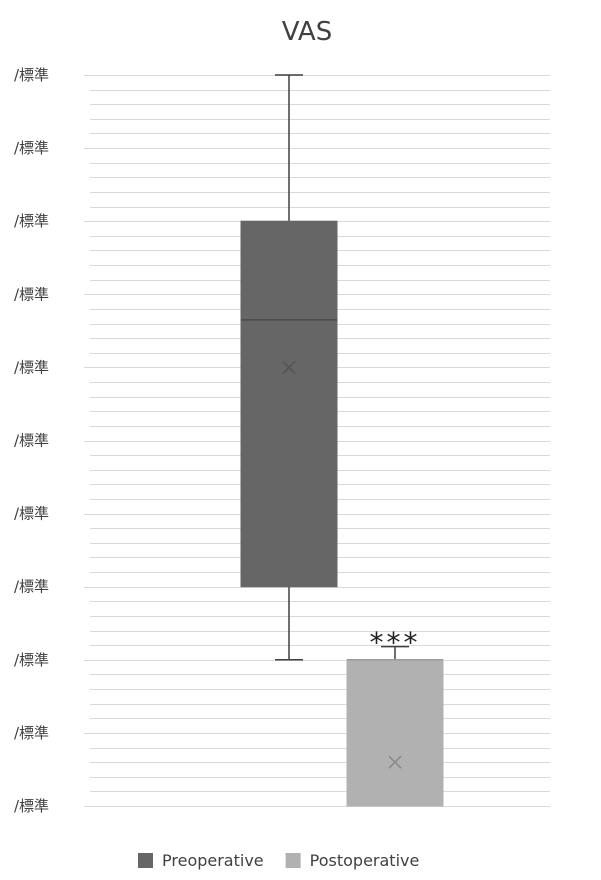 This screenshot has height=880, width=601. What do you see at coordinates (213, 860) in the screenshot?
I see `legend-label: Preoperative` at bounding box center [213, 860].